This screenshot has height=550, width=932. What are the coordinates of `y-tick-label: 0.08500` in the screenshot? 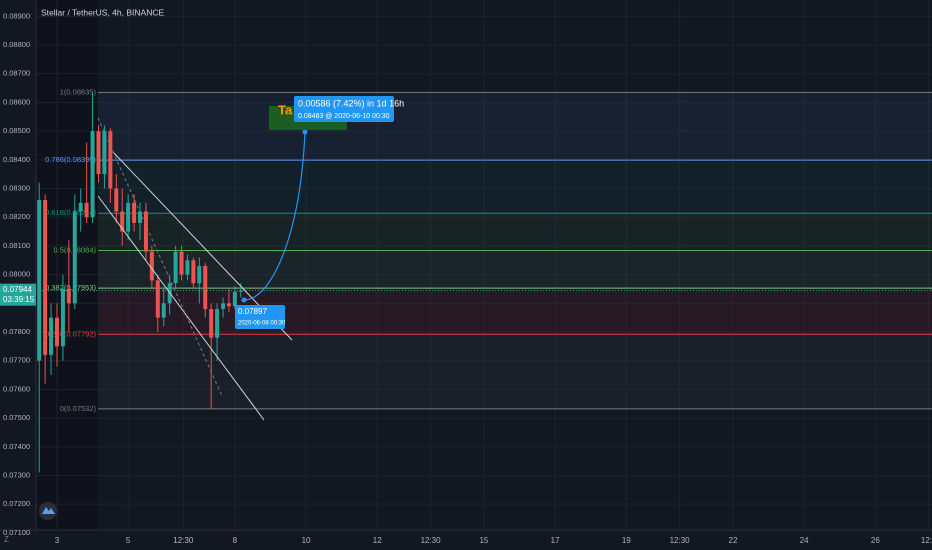 It's located at (16, 130).